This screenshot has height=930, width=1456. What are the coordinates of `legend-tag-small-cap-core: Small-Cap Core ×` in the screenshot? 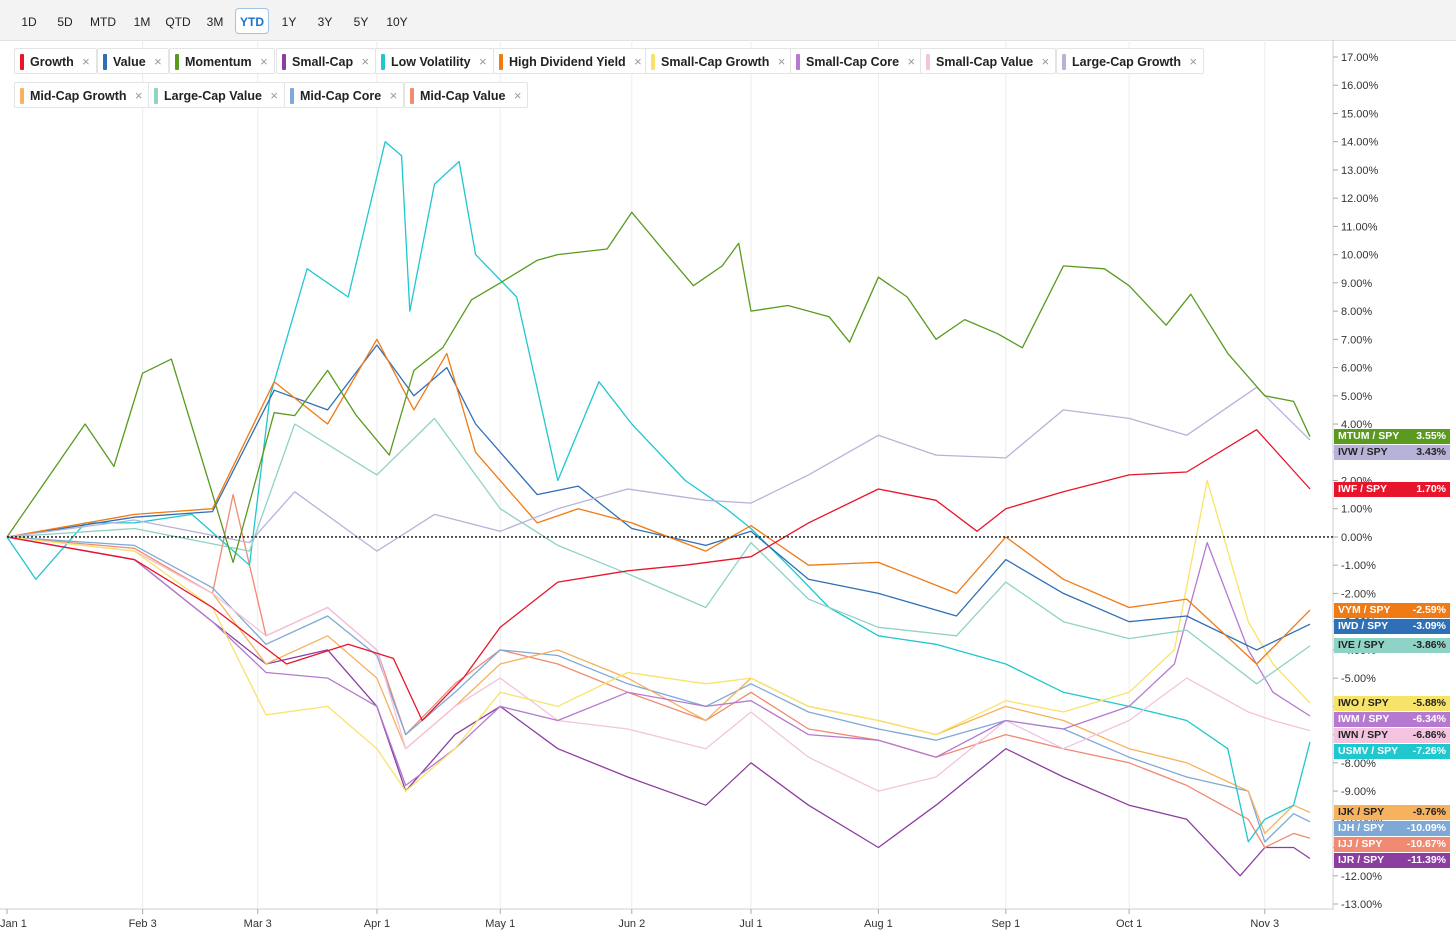 It's located at (856, 61).